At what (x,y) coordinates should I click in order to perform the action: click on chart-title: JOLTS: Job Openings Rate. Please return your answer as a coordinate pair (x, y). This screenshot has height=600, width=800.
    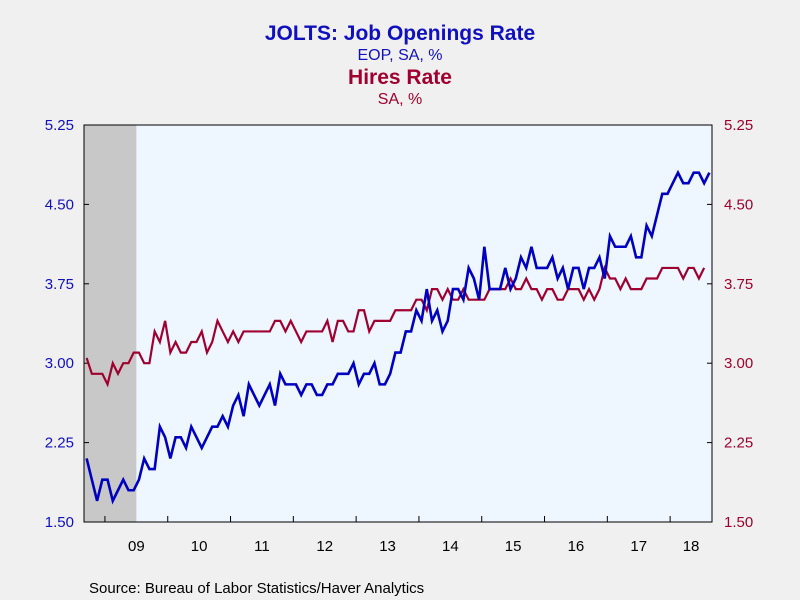
    Looking at the image, I should click on (400, 33).